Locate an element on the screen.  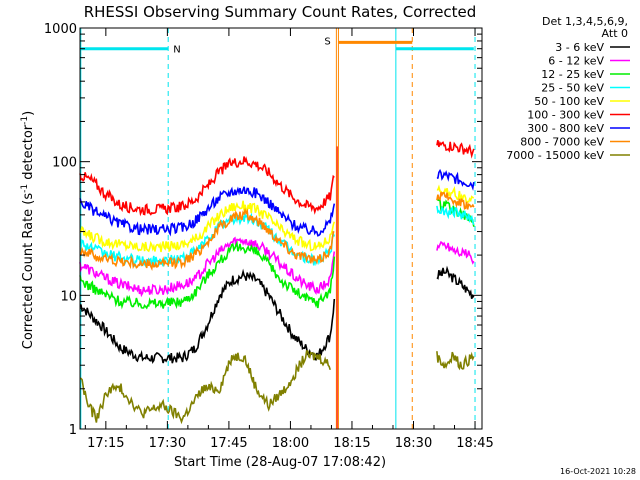
x-tick-label-0: 17:15 is located at coordinates (105, 443).